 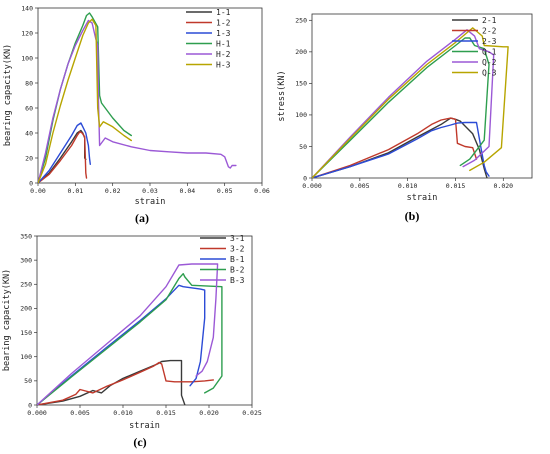 What do you see at coordinates (76, 191) in the screenshot?
I see `x-tick-label: 0.01` at bounding box center [76, 191].